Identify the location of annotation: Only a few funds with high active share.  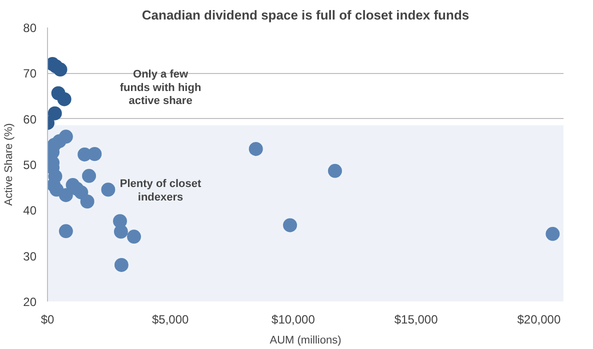
(161, 87).